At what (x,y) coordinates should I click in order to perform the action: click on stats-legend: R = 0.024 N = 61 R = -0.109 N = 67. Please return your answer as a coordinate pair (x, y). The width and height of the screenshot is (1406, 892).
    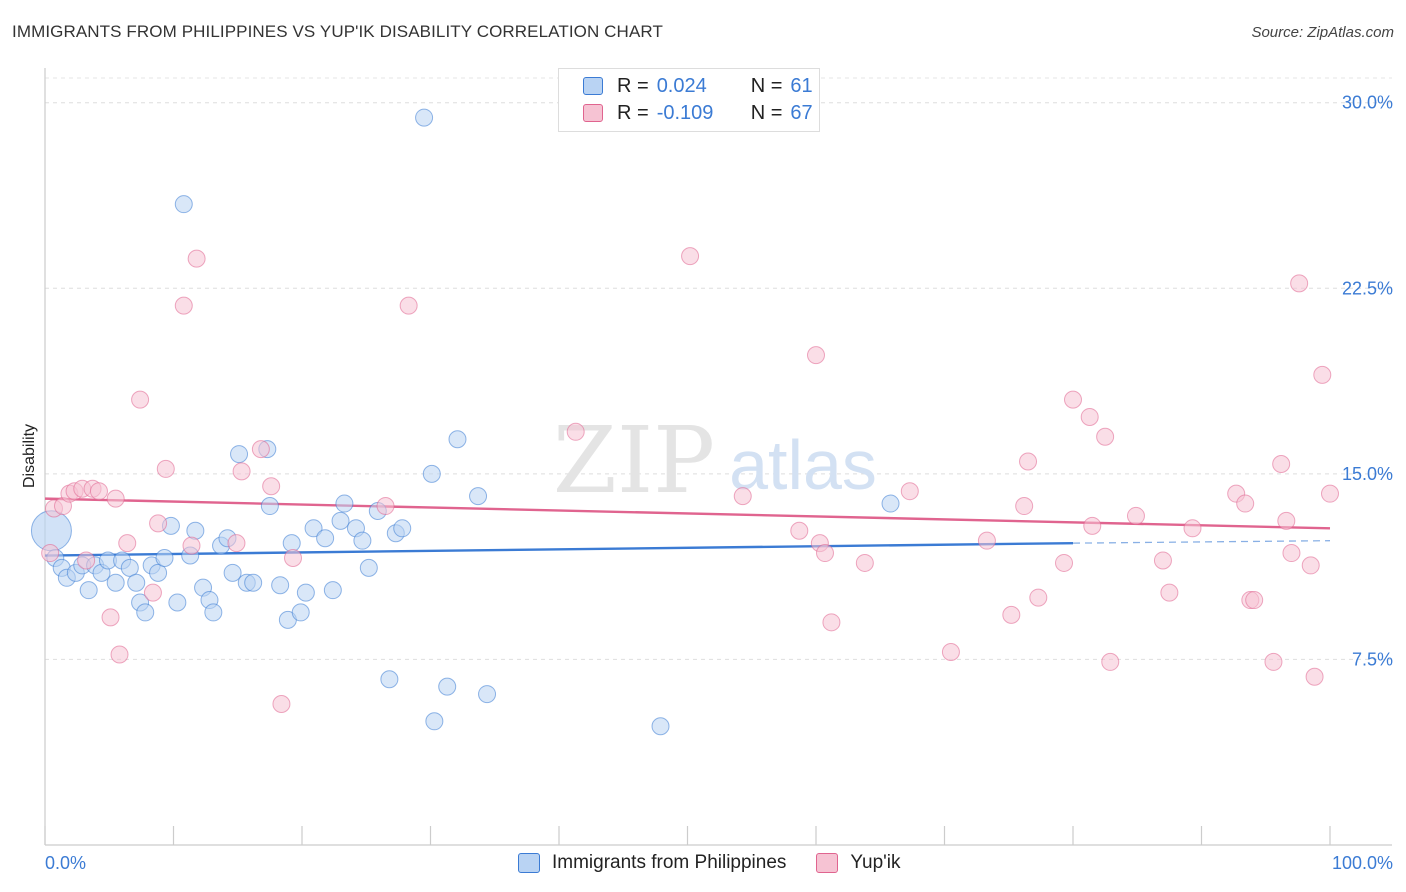
    Looking at the image, I should click on (689, 100).